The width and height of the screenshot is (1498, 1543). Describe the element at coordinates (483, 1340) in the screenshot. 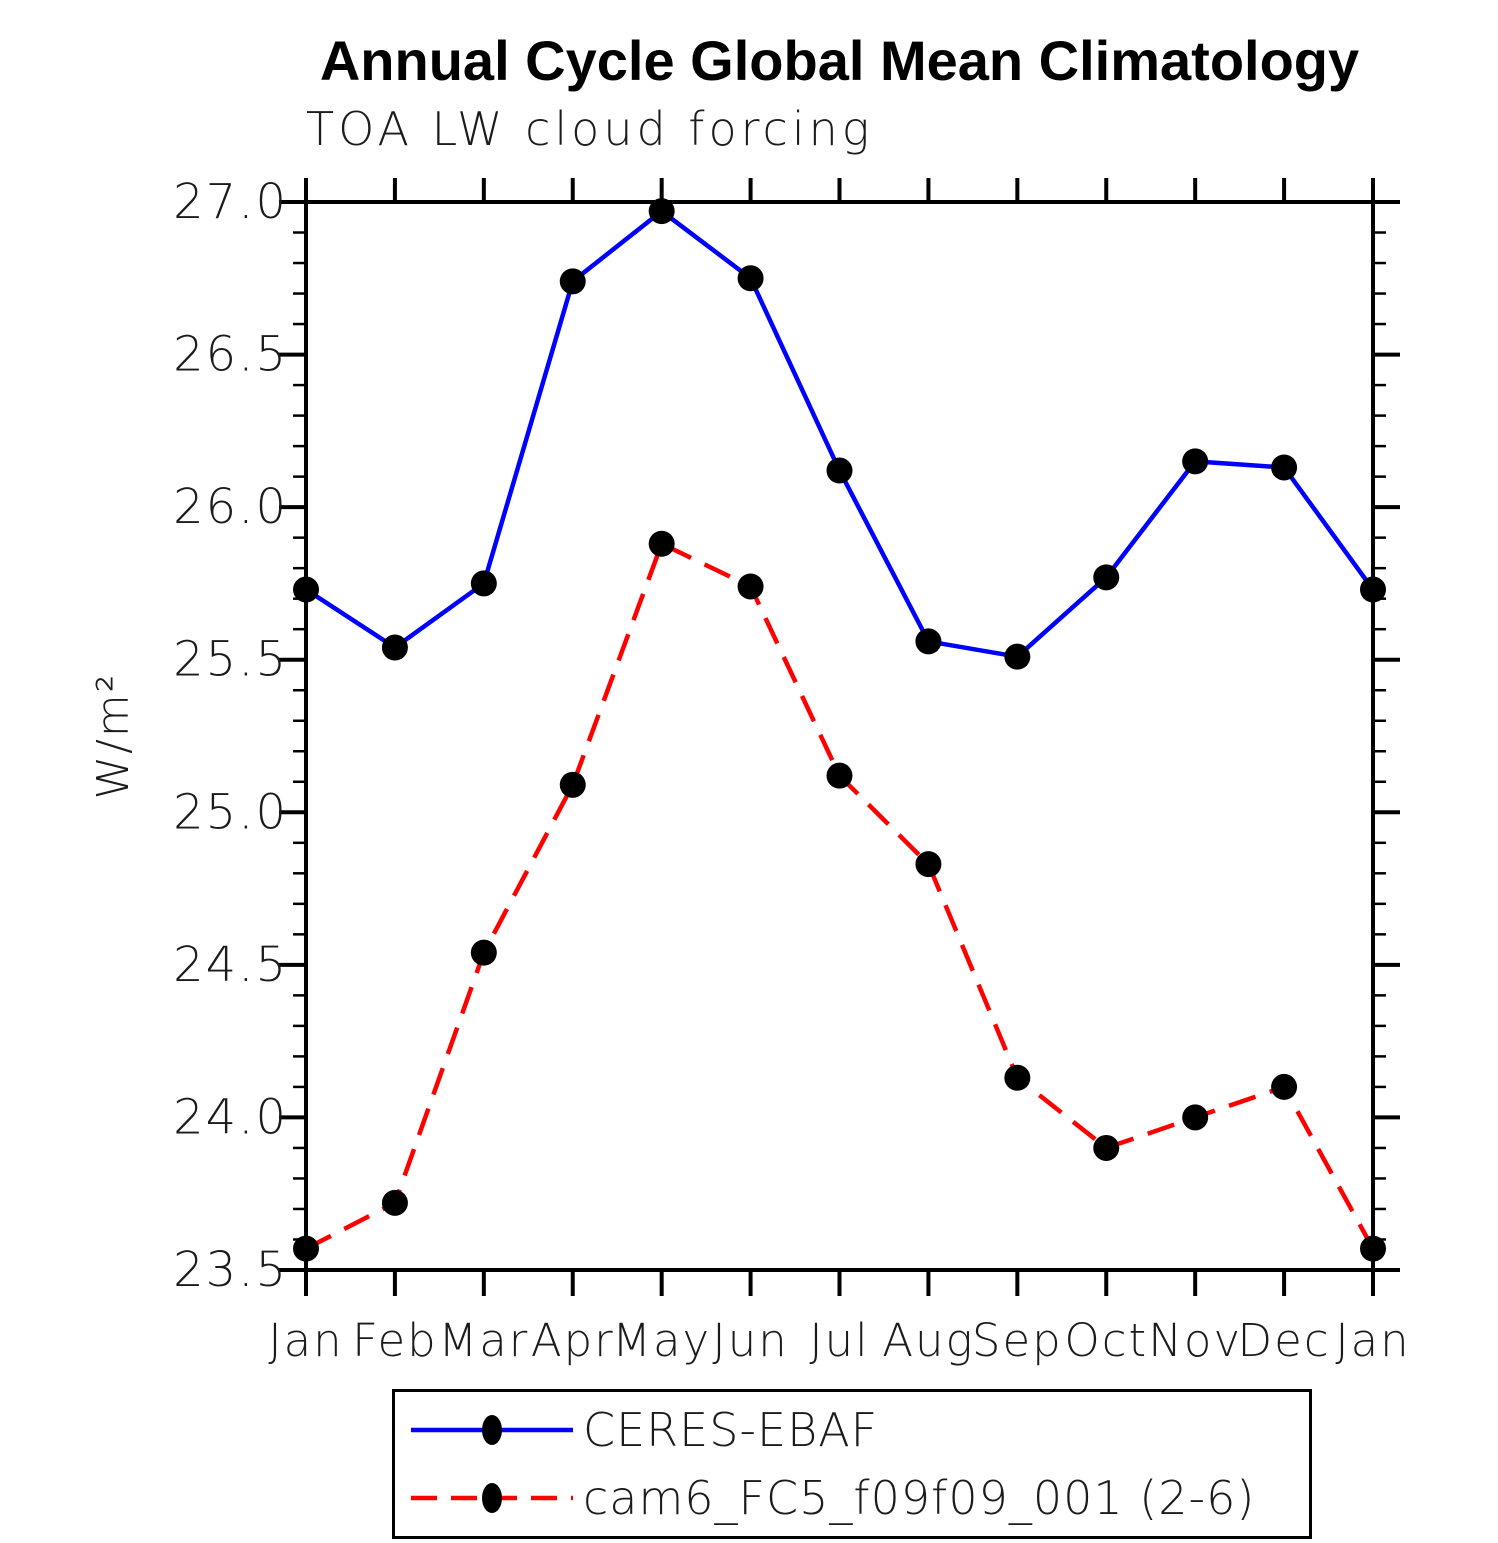

I see `x-tick-label: Mar` at that location.